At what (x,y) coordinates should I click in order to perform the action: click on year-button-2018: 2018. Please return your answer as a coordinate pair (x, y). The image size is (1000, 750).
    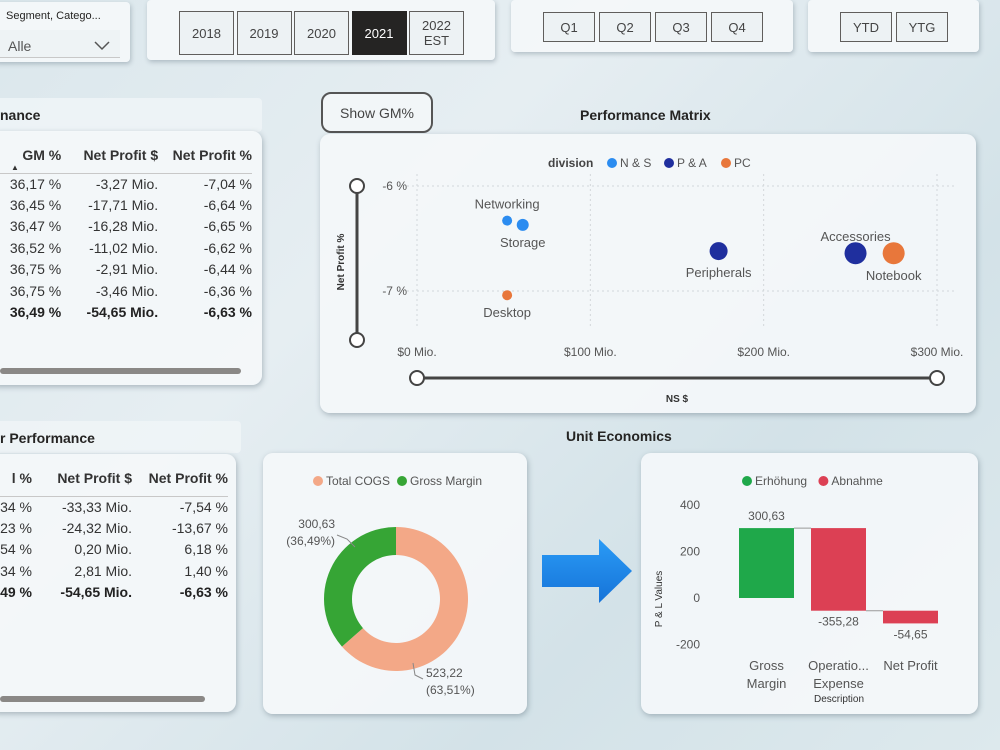
    Looking at the image, I should click on (206, 33).